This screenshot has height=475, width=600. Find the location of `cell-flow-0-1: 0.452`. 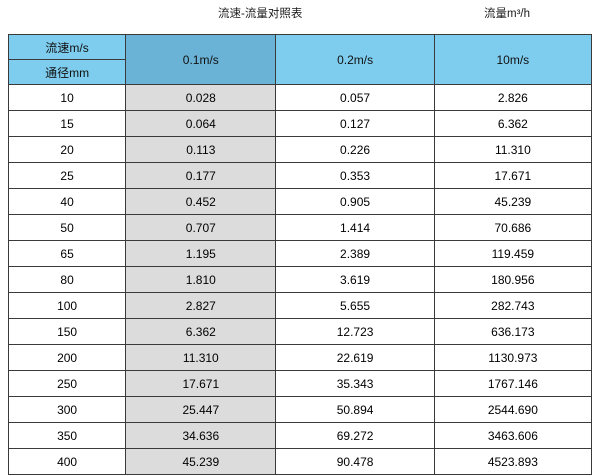

cell-flow-0-1: 0.452 is located at coordinates (201, 201).